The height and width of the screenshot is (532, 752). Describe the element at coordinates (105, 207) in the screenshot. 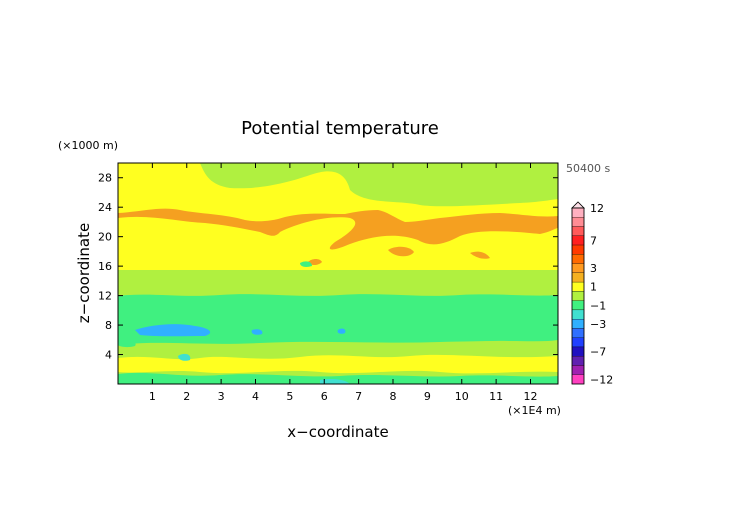

I see `y-tick-label-5: 24` at that location.